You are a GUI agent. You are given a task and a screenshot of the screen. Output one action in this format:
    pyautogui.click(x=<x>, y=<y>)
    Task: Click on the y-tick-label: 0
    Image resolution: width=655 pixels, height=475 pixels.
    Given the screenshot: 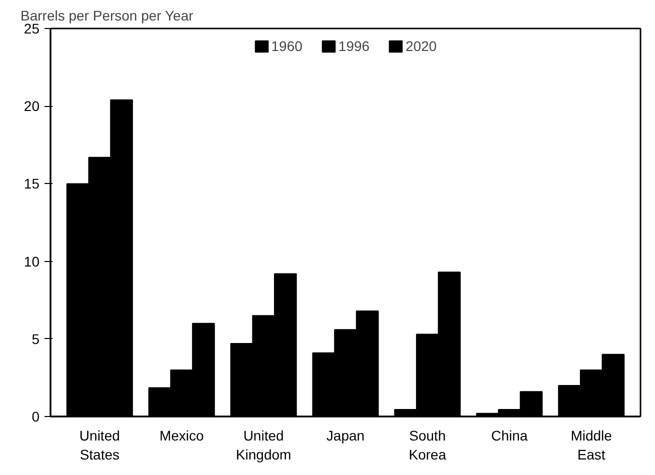 What is the action you would take?
    pyautogui.click(x=36, y=416)
    